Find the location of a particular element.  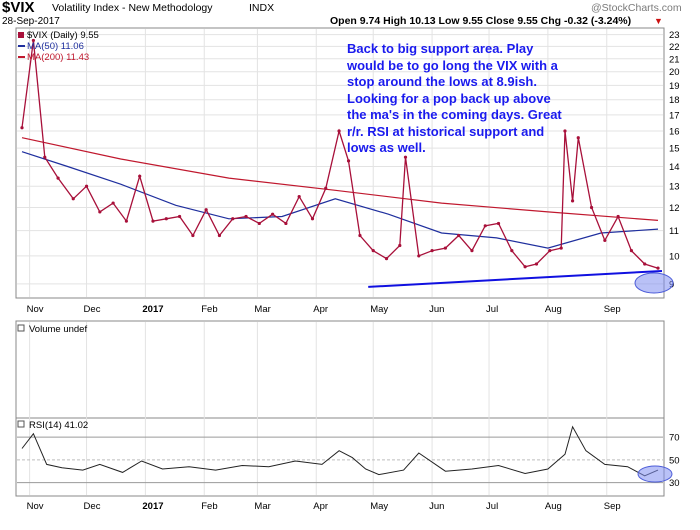

price-y-tick-label: 11 is located at coordinates (674, 231).